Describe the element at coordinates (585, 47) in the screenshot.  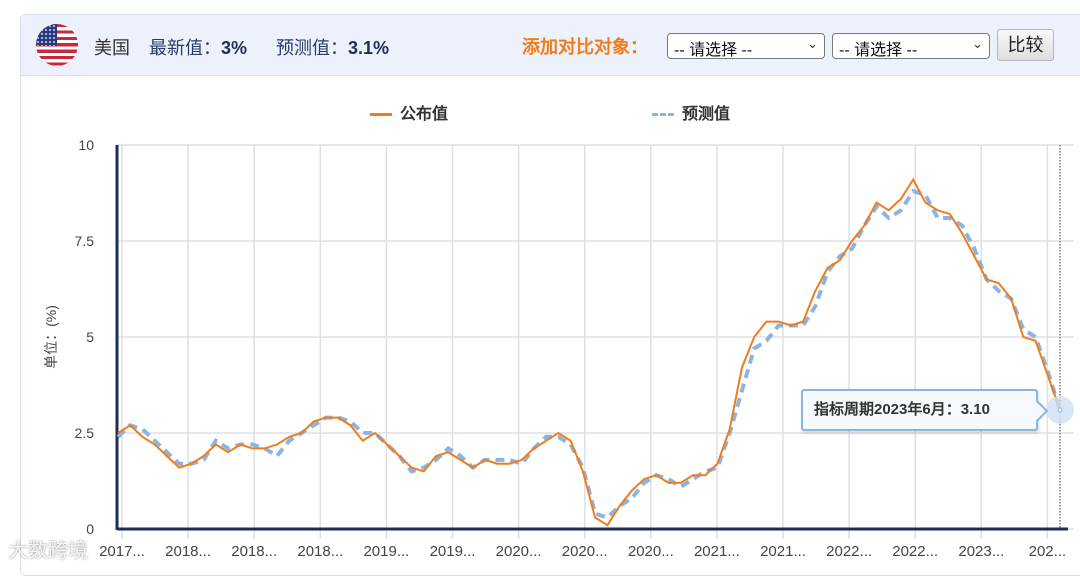
I see `add-compare-label: 添加对比对象：` at that location.